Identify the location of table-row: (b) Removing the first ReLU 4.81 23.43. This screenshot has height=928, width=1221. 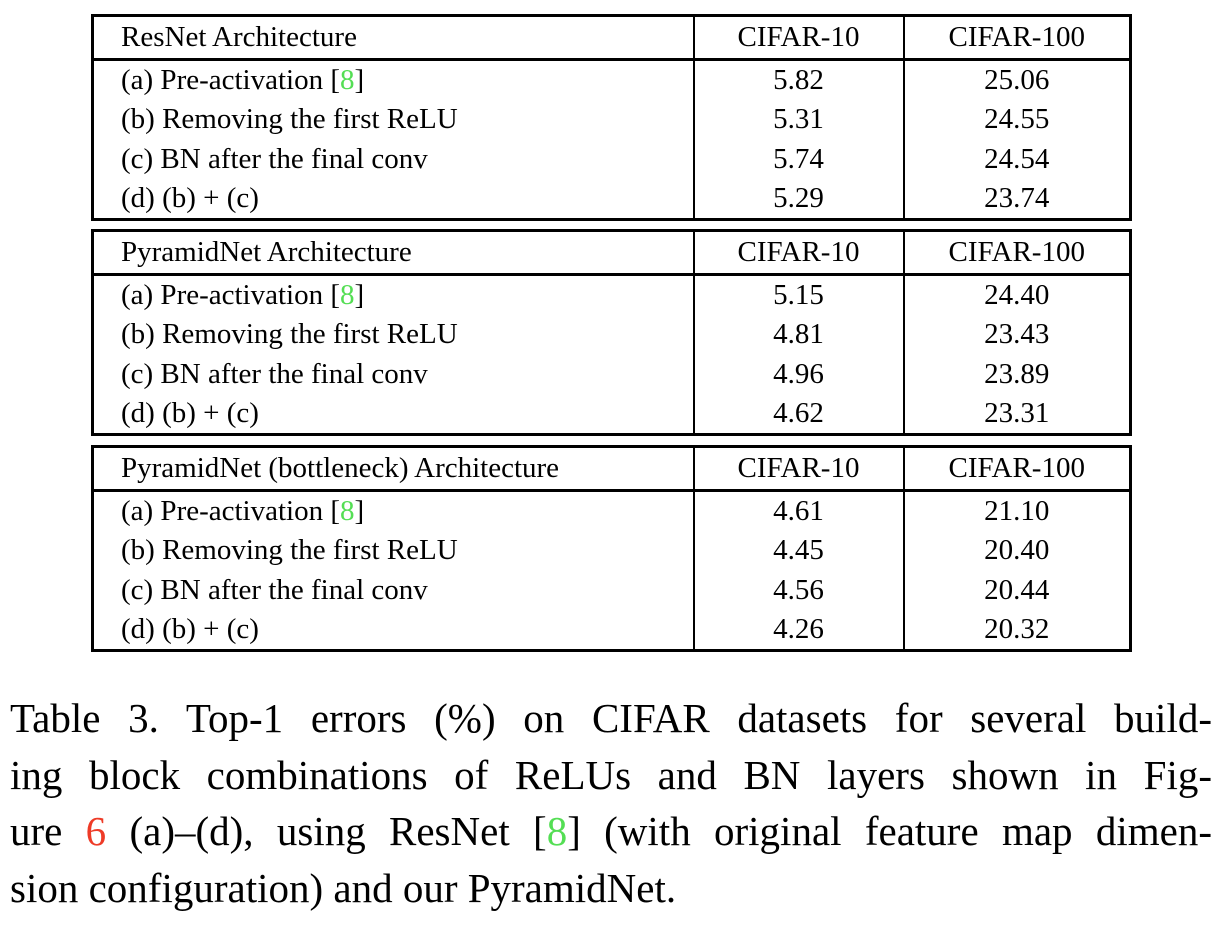
(611, 334).